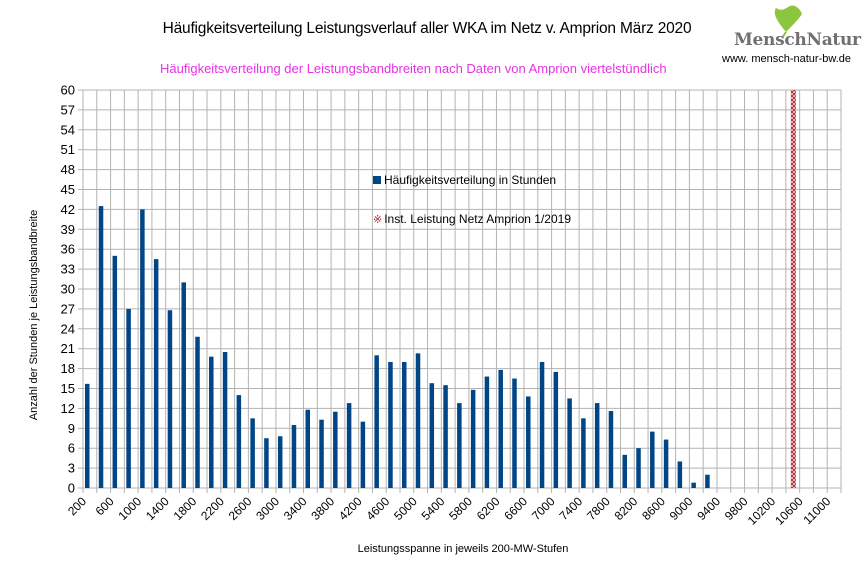  Describe the element at coordinates (653, 508) in the screenshot. I see `x-tick-label: 8600` at that location.